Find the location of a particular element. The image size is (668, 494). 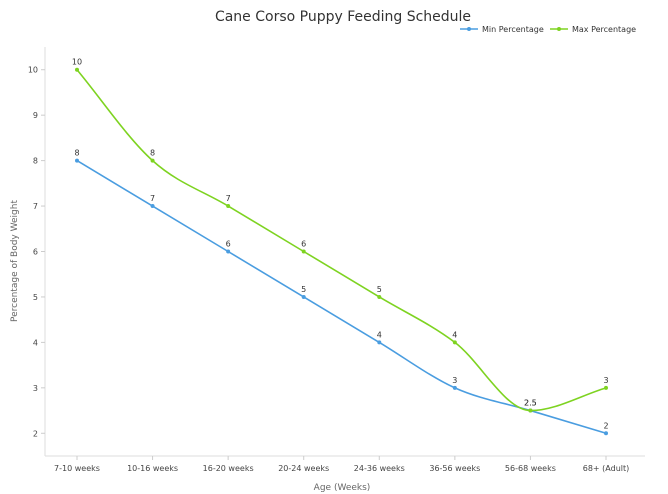

x-tick-label: 20-24 weeks is located at coordinates (303, 468).